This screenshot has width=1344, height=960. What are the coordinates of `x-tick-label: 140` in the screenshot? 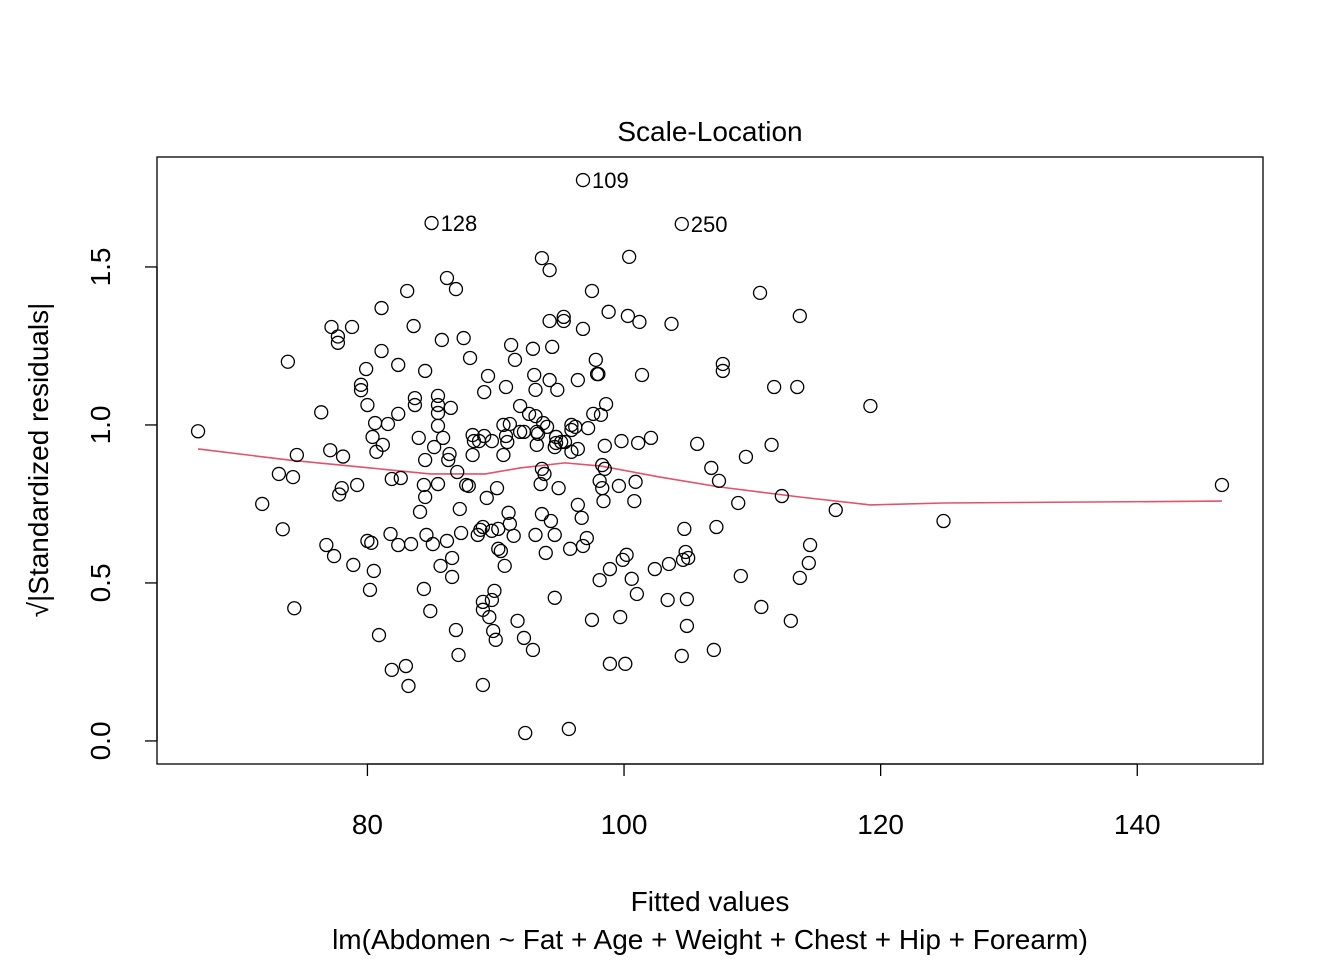 It's located at (1137, 824).